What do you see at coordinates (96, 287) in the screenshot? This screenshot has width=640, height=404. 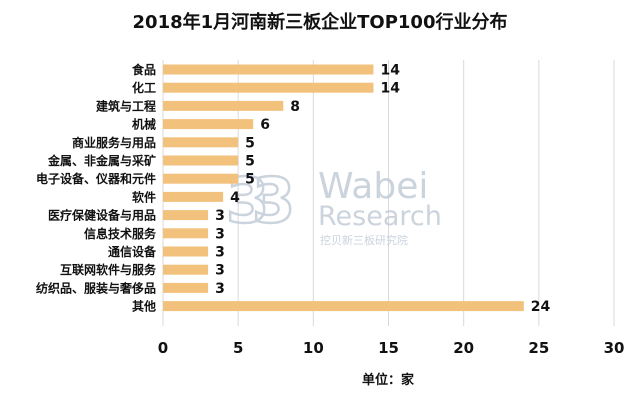 I see `category-label: 纺织品、服装与奢侈品` at bounding box center [96, 287].